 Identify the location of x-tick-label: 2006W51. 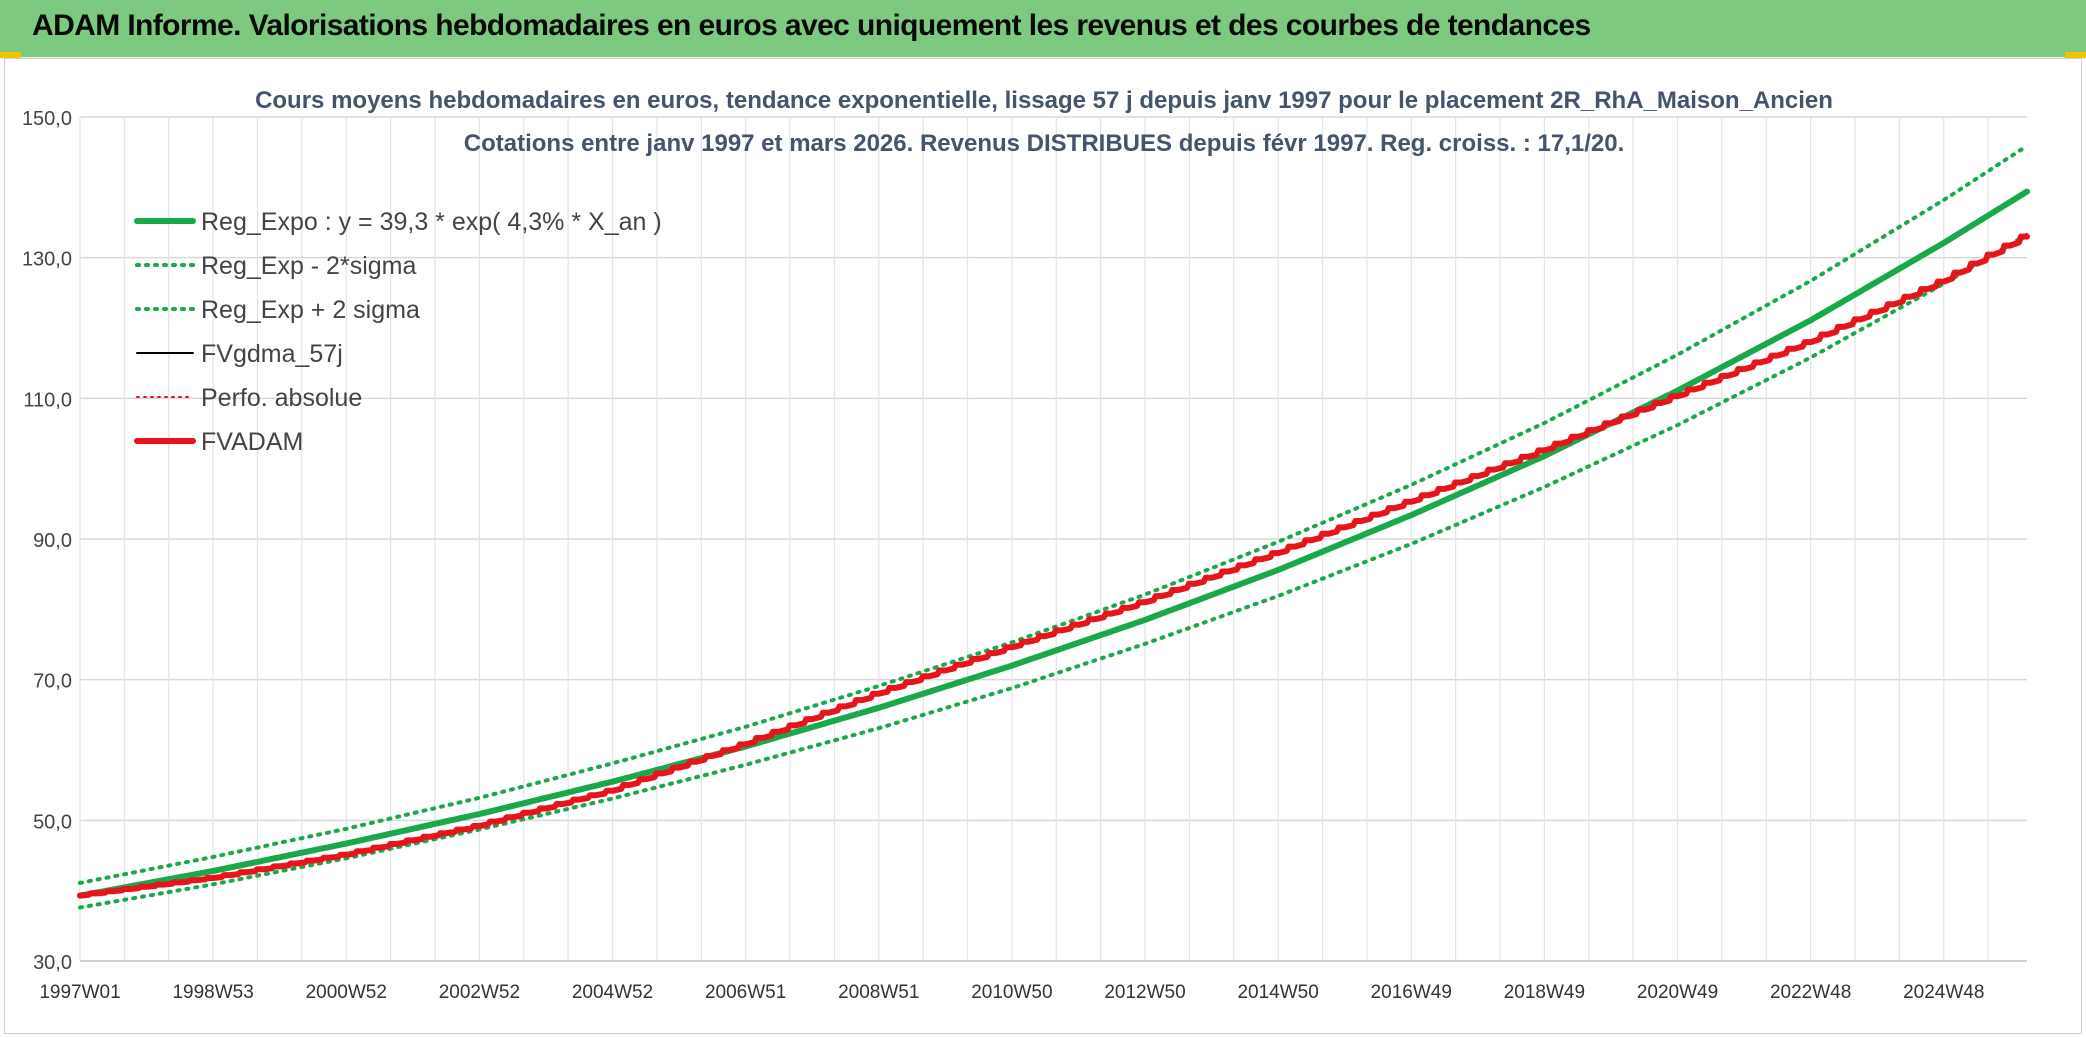
(745, 992).